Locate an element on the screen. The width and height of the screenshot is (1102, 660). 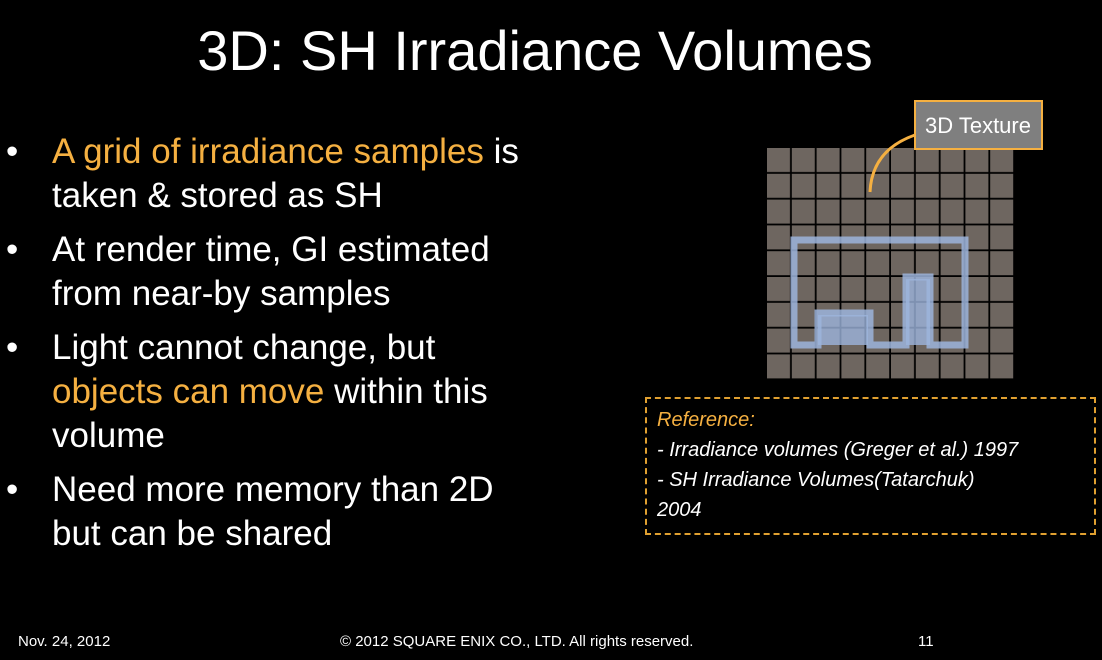
text-run: within this is located at coordinates (406, 391).